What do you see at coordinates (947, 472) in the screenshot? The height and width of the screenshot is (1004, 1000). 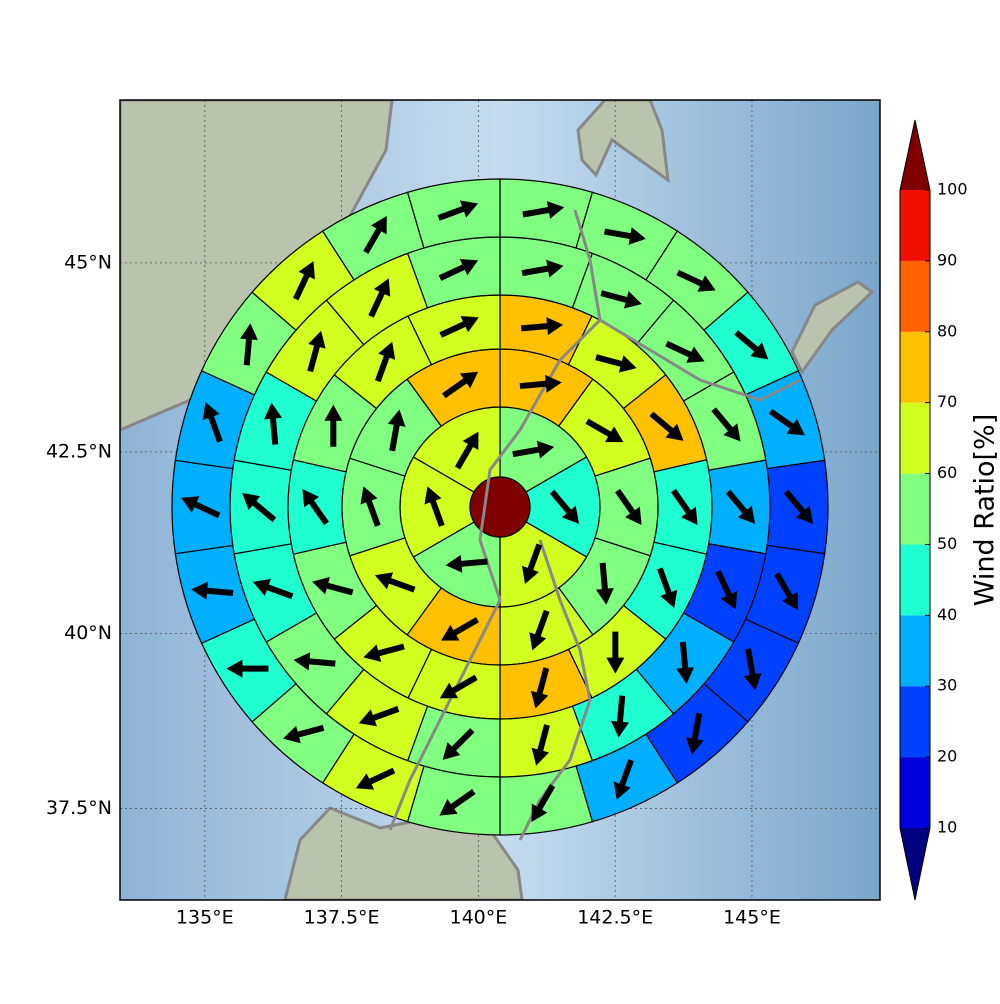 I see `colorbar-tick-label: 60` at bounding box center [947, 472].